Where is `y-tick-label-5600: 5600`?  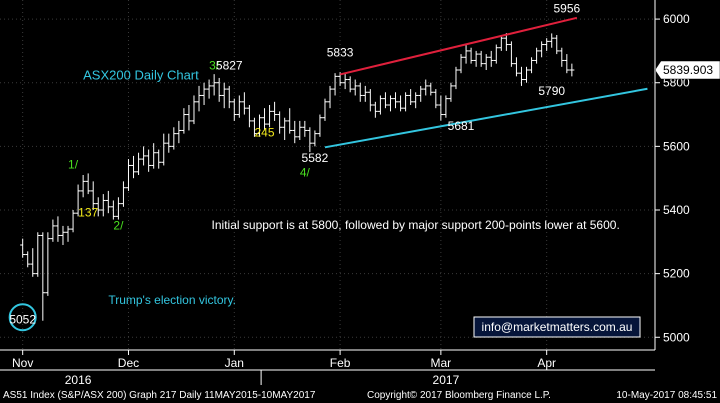 y-tick-label-5600: 5600 is located at coordinates (676, 146).